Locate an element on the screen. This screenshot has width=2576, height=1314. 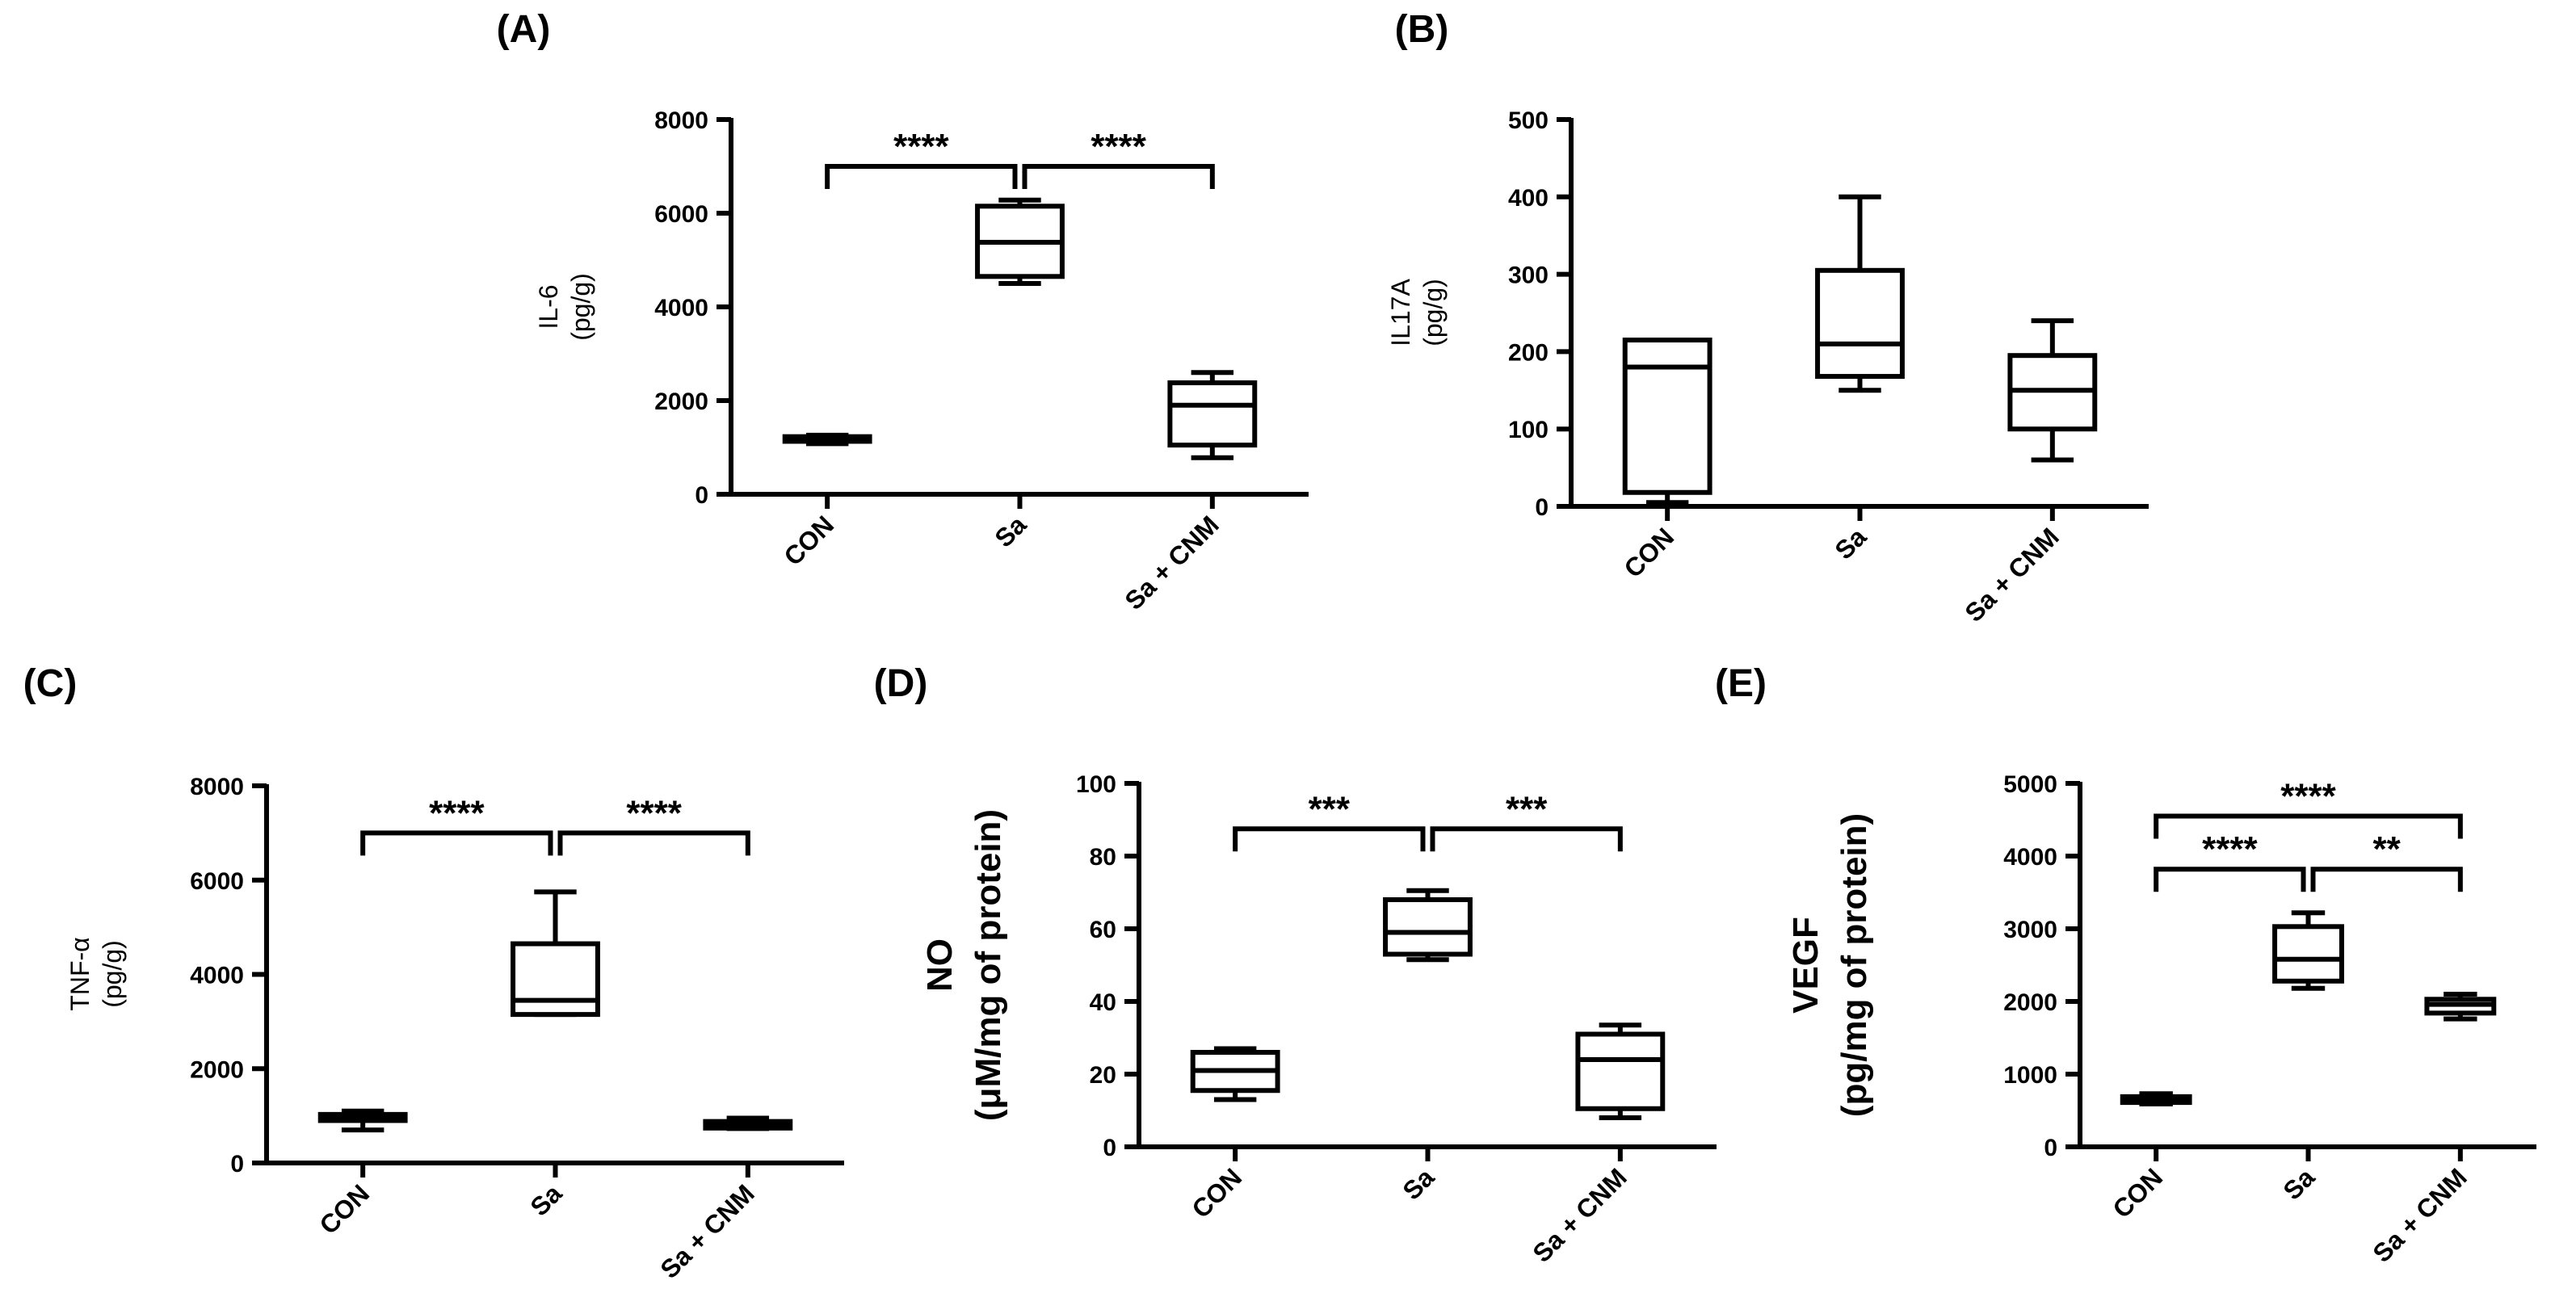
panel-label: (C) is located at coordinates (51, 683).